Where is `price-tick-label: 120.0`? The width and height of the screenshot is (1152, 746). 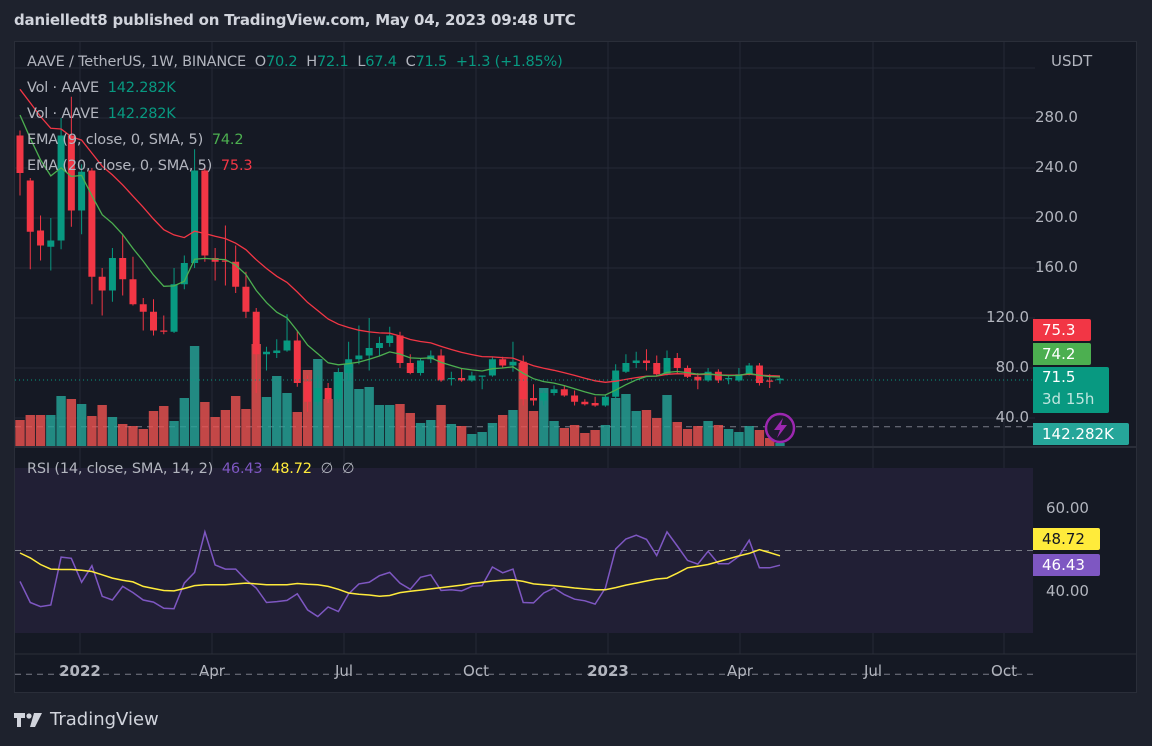
price-tick-label: 120.0 is located at coordinates (1007, 317).